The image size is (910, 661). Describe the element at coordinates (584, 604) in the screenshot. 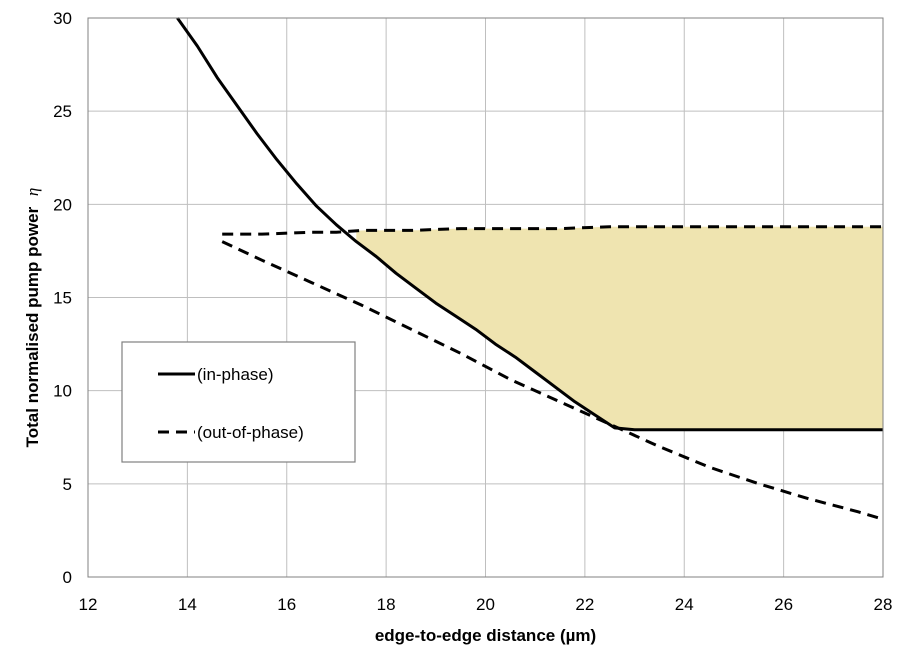

I see `x-tick-label: 22` at that location.